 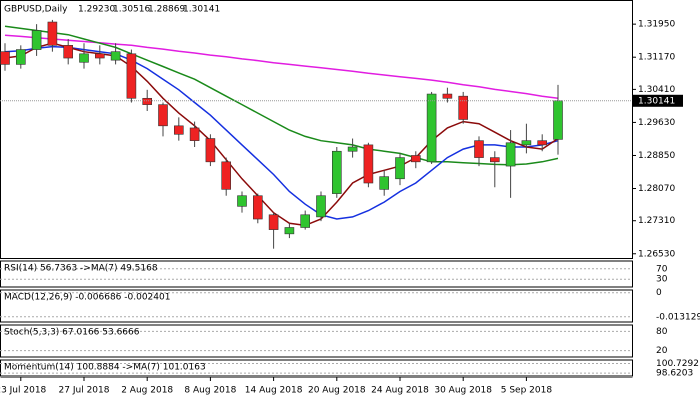 What do you see at coordinates (656, 254) in the screenshot?
I see `y-tick-label: 1.26530` at bounding box center [656, 254].